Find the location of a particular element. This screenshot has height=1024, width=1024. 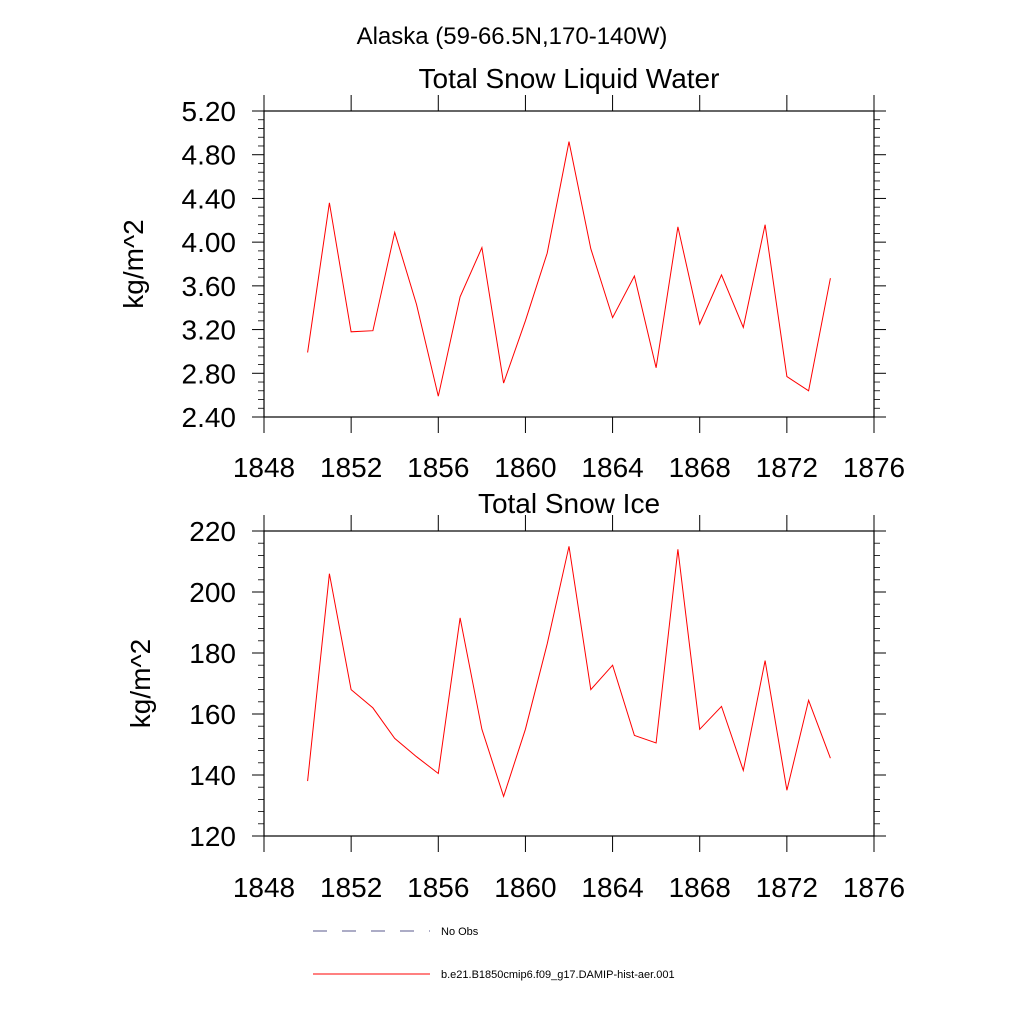

y-tick-label: 3.60 is located at coordinates (209, 286).